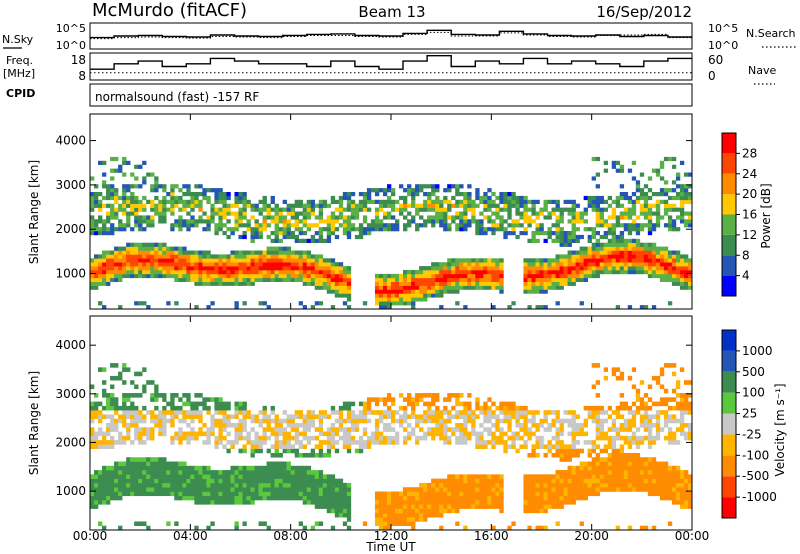  What do you see at coordinates (391, 34) in the screenshot?
I see `nsky-series` at bounding box center [391, 34].